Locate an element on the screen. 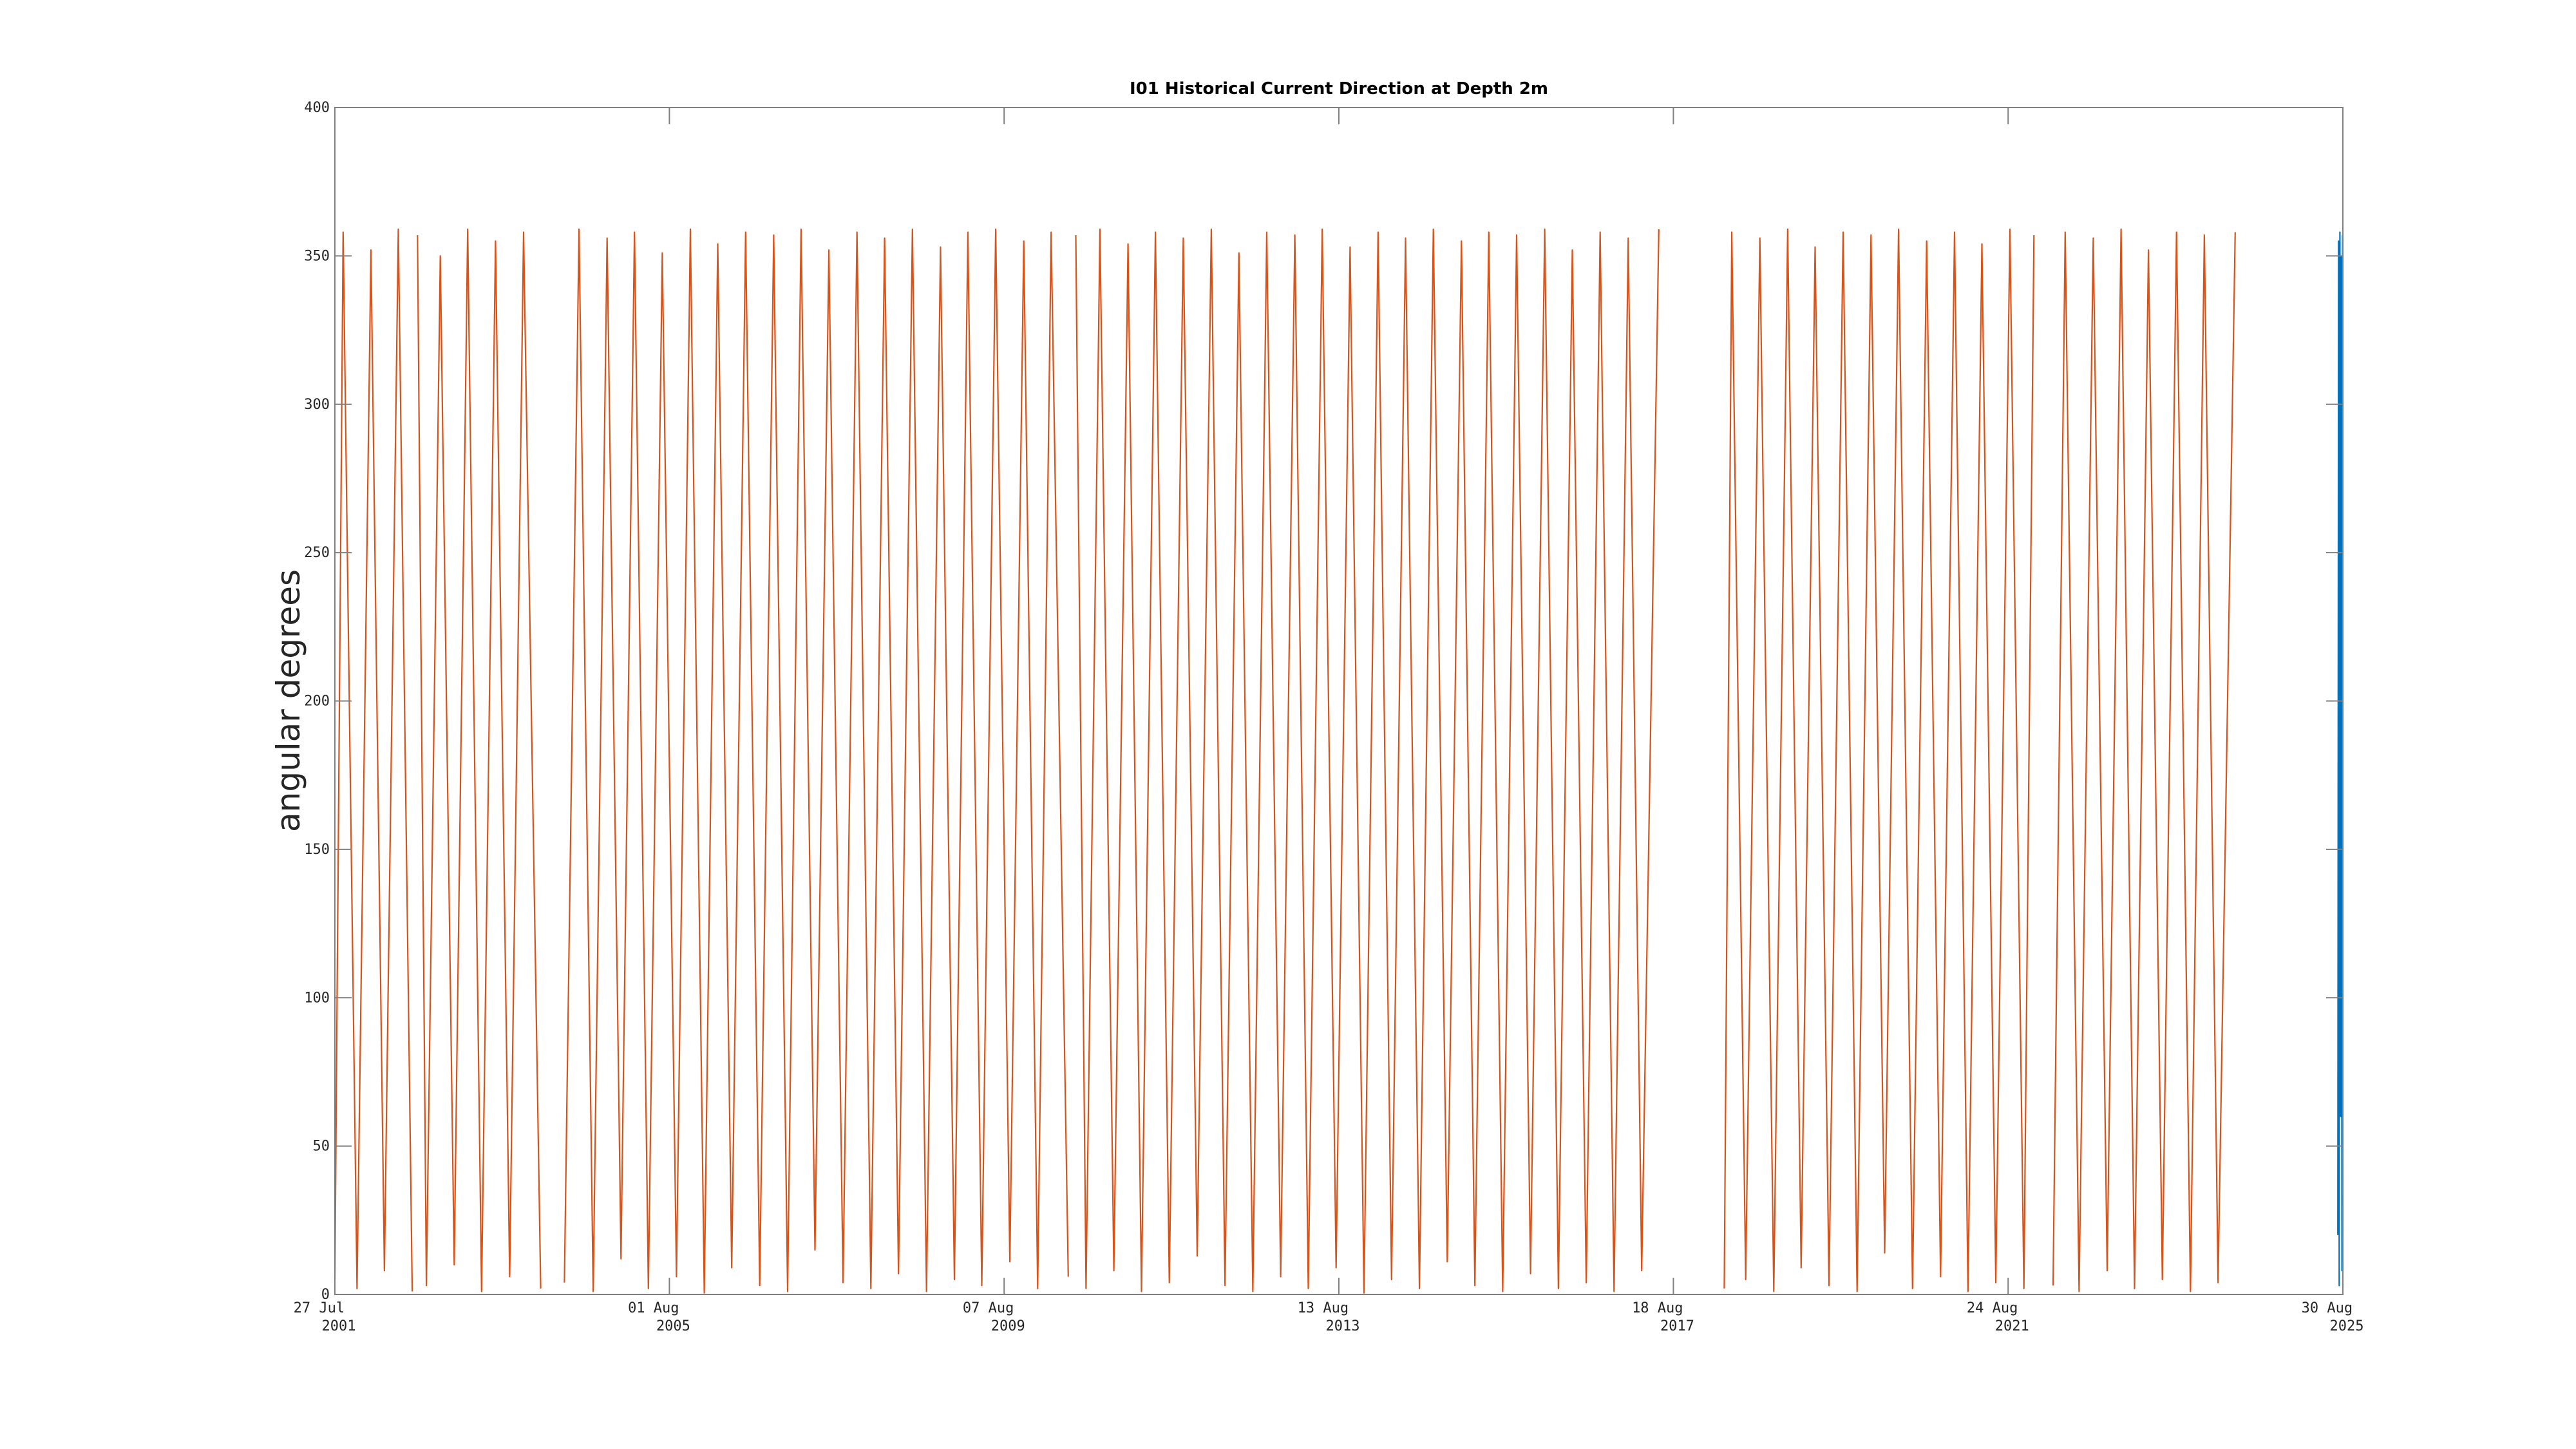  data-line is located at coordinates (2340, 759).